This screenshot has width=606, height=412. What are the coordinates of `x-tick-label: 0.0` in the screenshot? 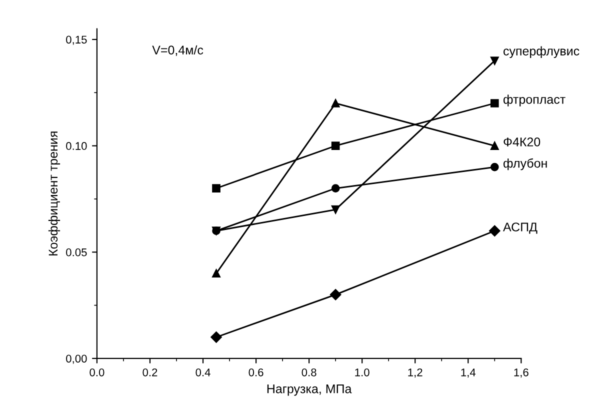 It's located at (97, 372).